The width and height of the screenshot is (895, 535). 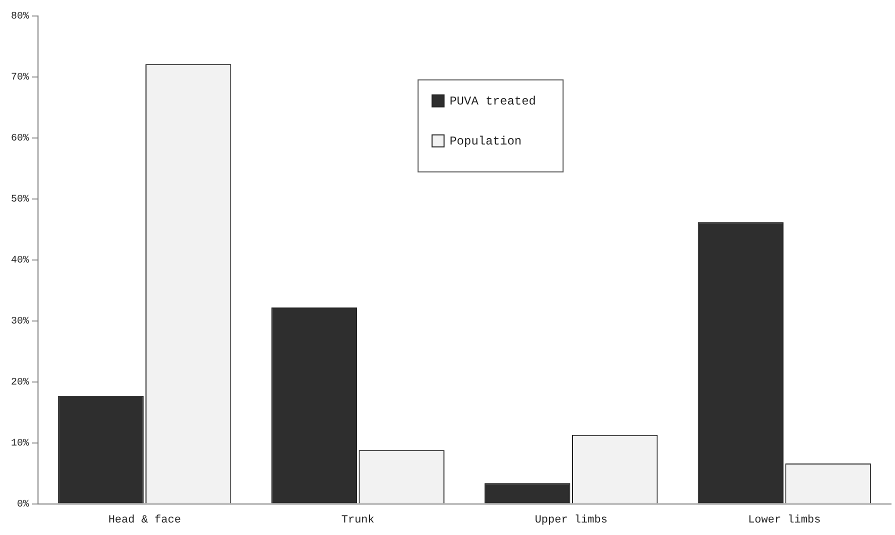 I want to click on y-tick-label: 0%, so click(x=23, y=504).